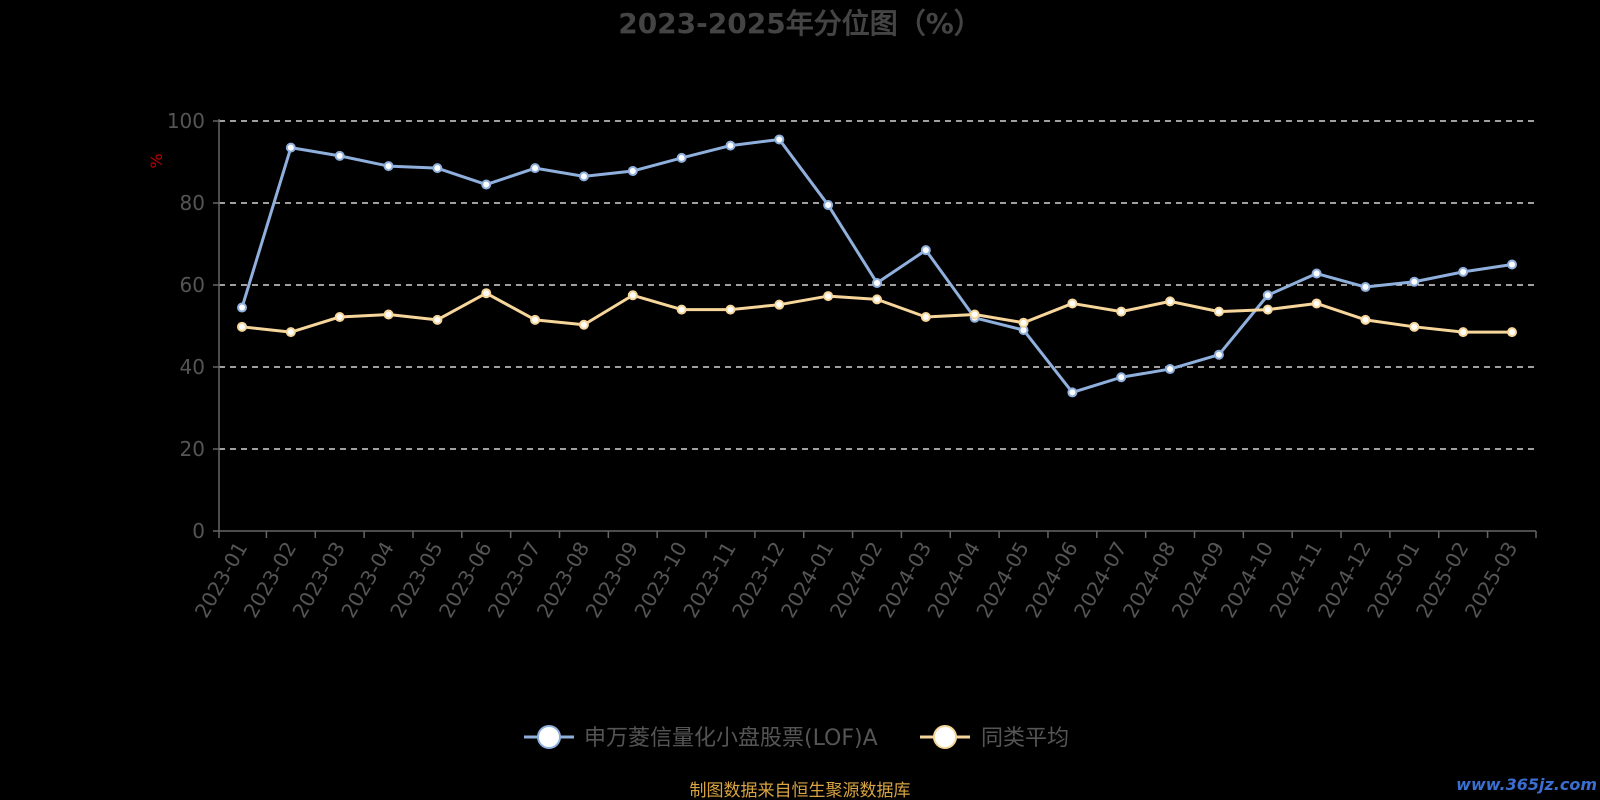  Describe the element at coordinates (1526, 784) in the screenshot. I see `watermark: www.365jz.com` at that location.